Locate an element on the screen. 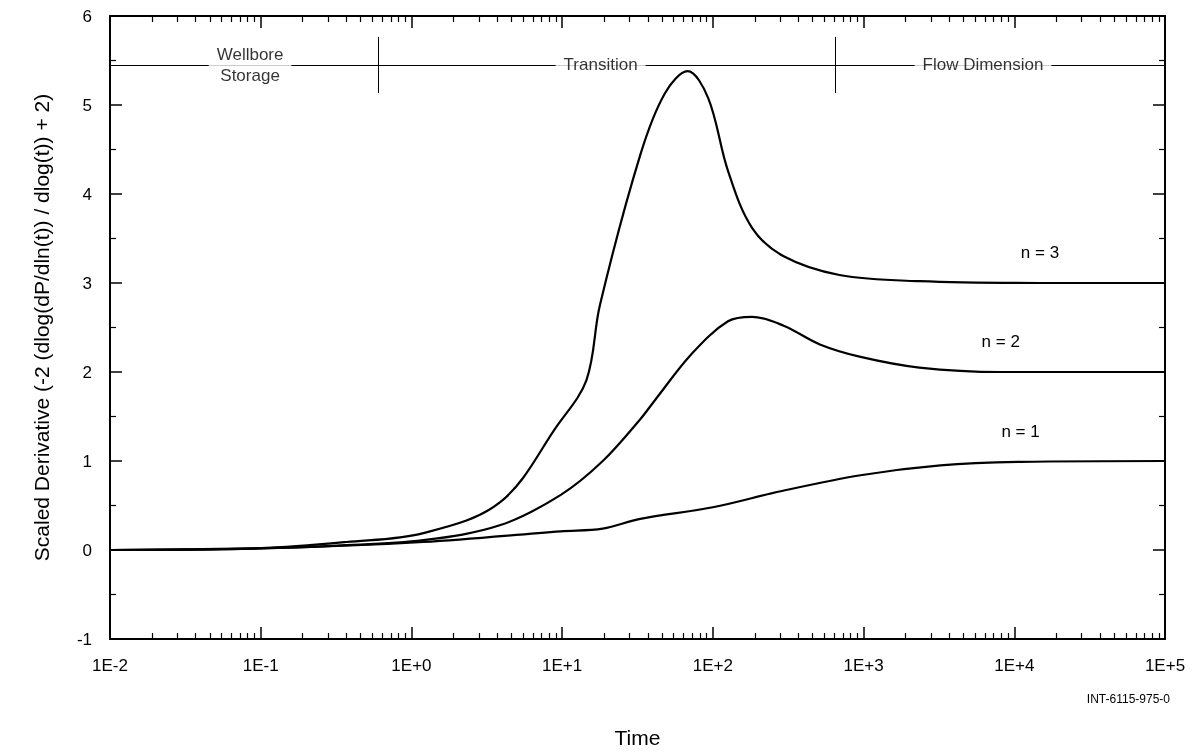 This screenshot has height=753, width=1198. series-label: n = 1 is located at coordinates (1020, 431).